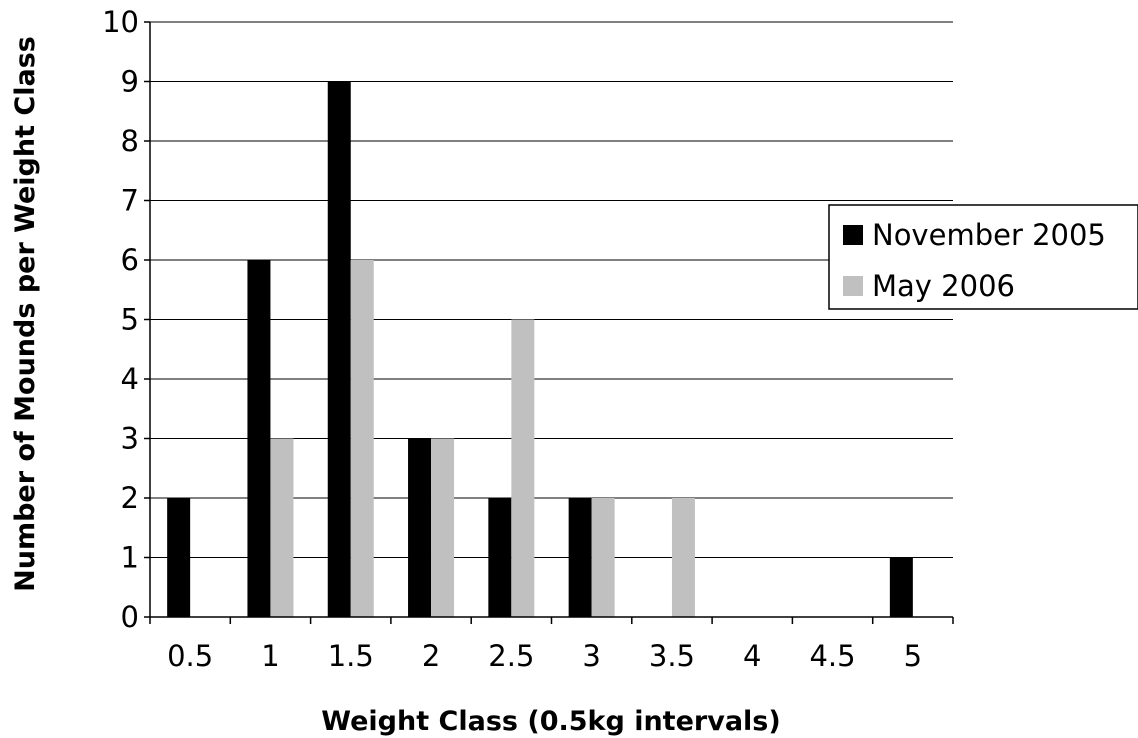  I want to click on x-tick-label-5: 5, so click(913, 656).